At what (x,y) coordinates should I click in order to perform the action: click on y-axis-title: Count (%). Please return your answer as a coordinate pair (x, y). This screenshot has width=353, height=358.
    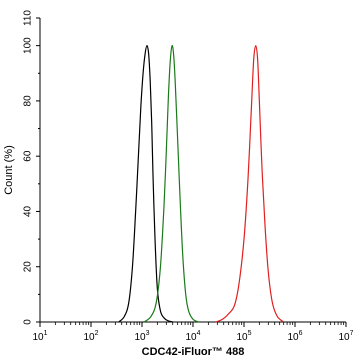
    Looking at the image, I should click on (9, 170).